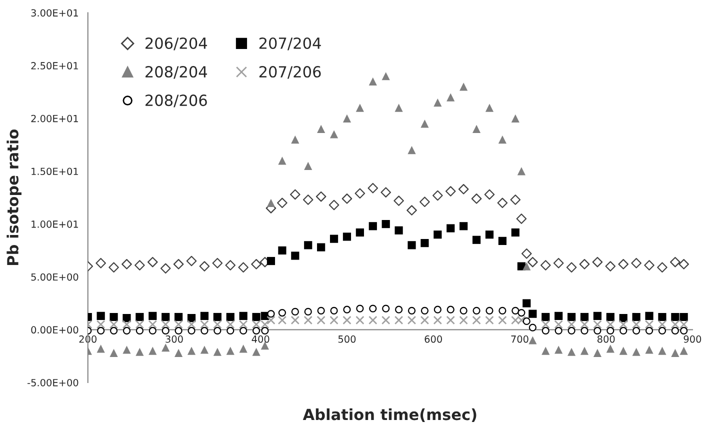  What do you see at coordinates (55, 172) in the screenshot?
I see `y-tick-label: 1.50E+01` at bounding box center [55, 172].